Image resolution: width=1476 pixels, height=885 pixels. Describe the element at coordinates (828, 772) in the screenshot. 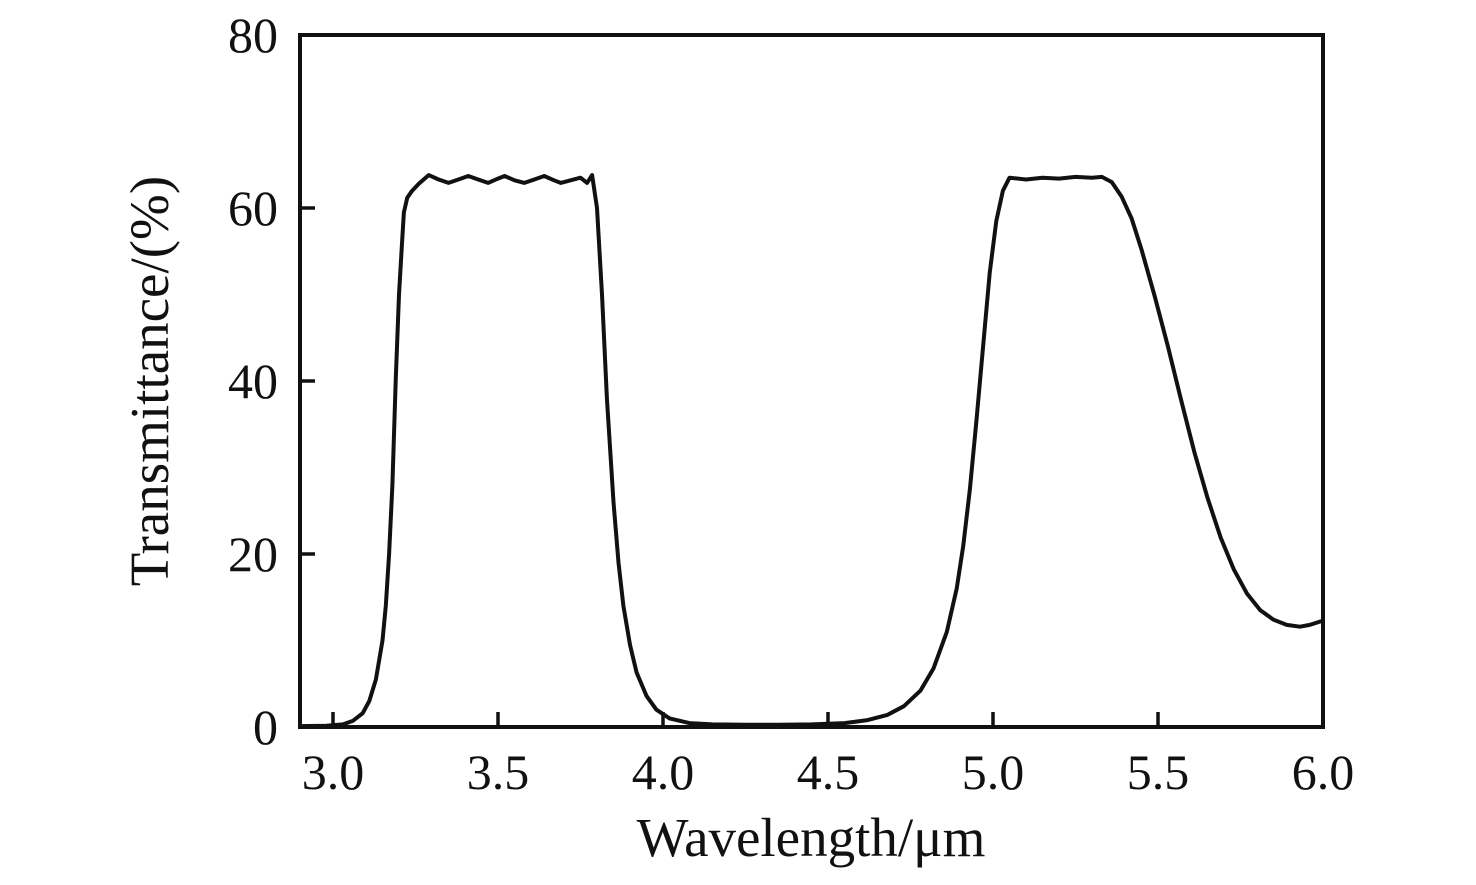

I see `x-tick-label: 4.5` at that location.